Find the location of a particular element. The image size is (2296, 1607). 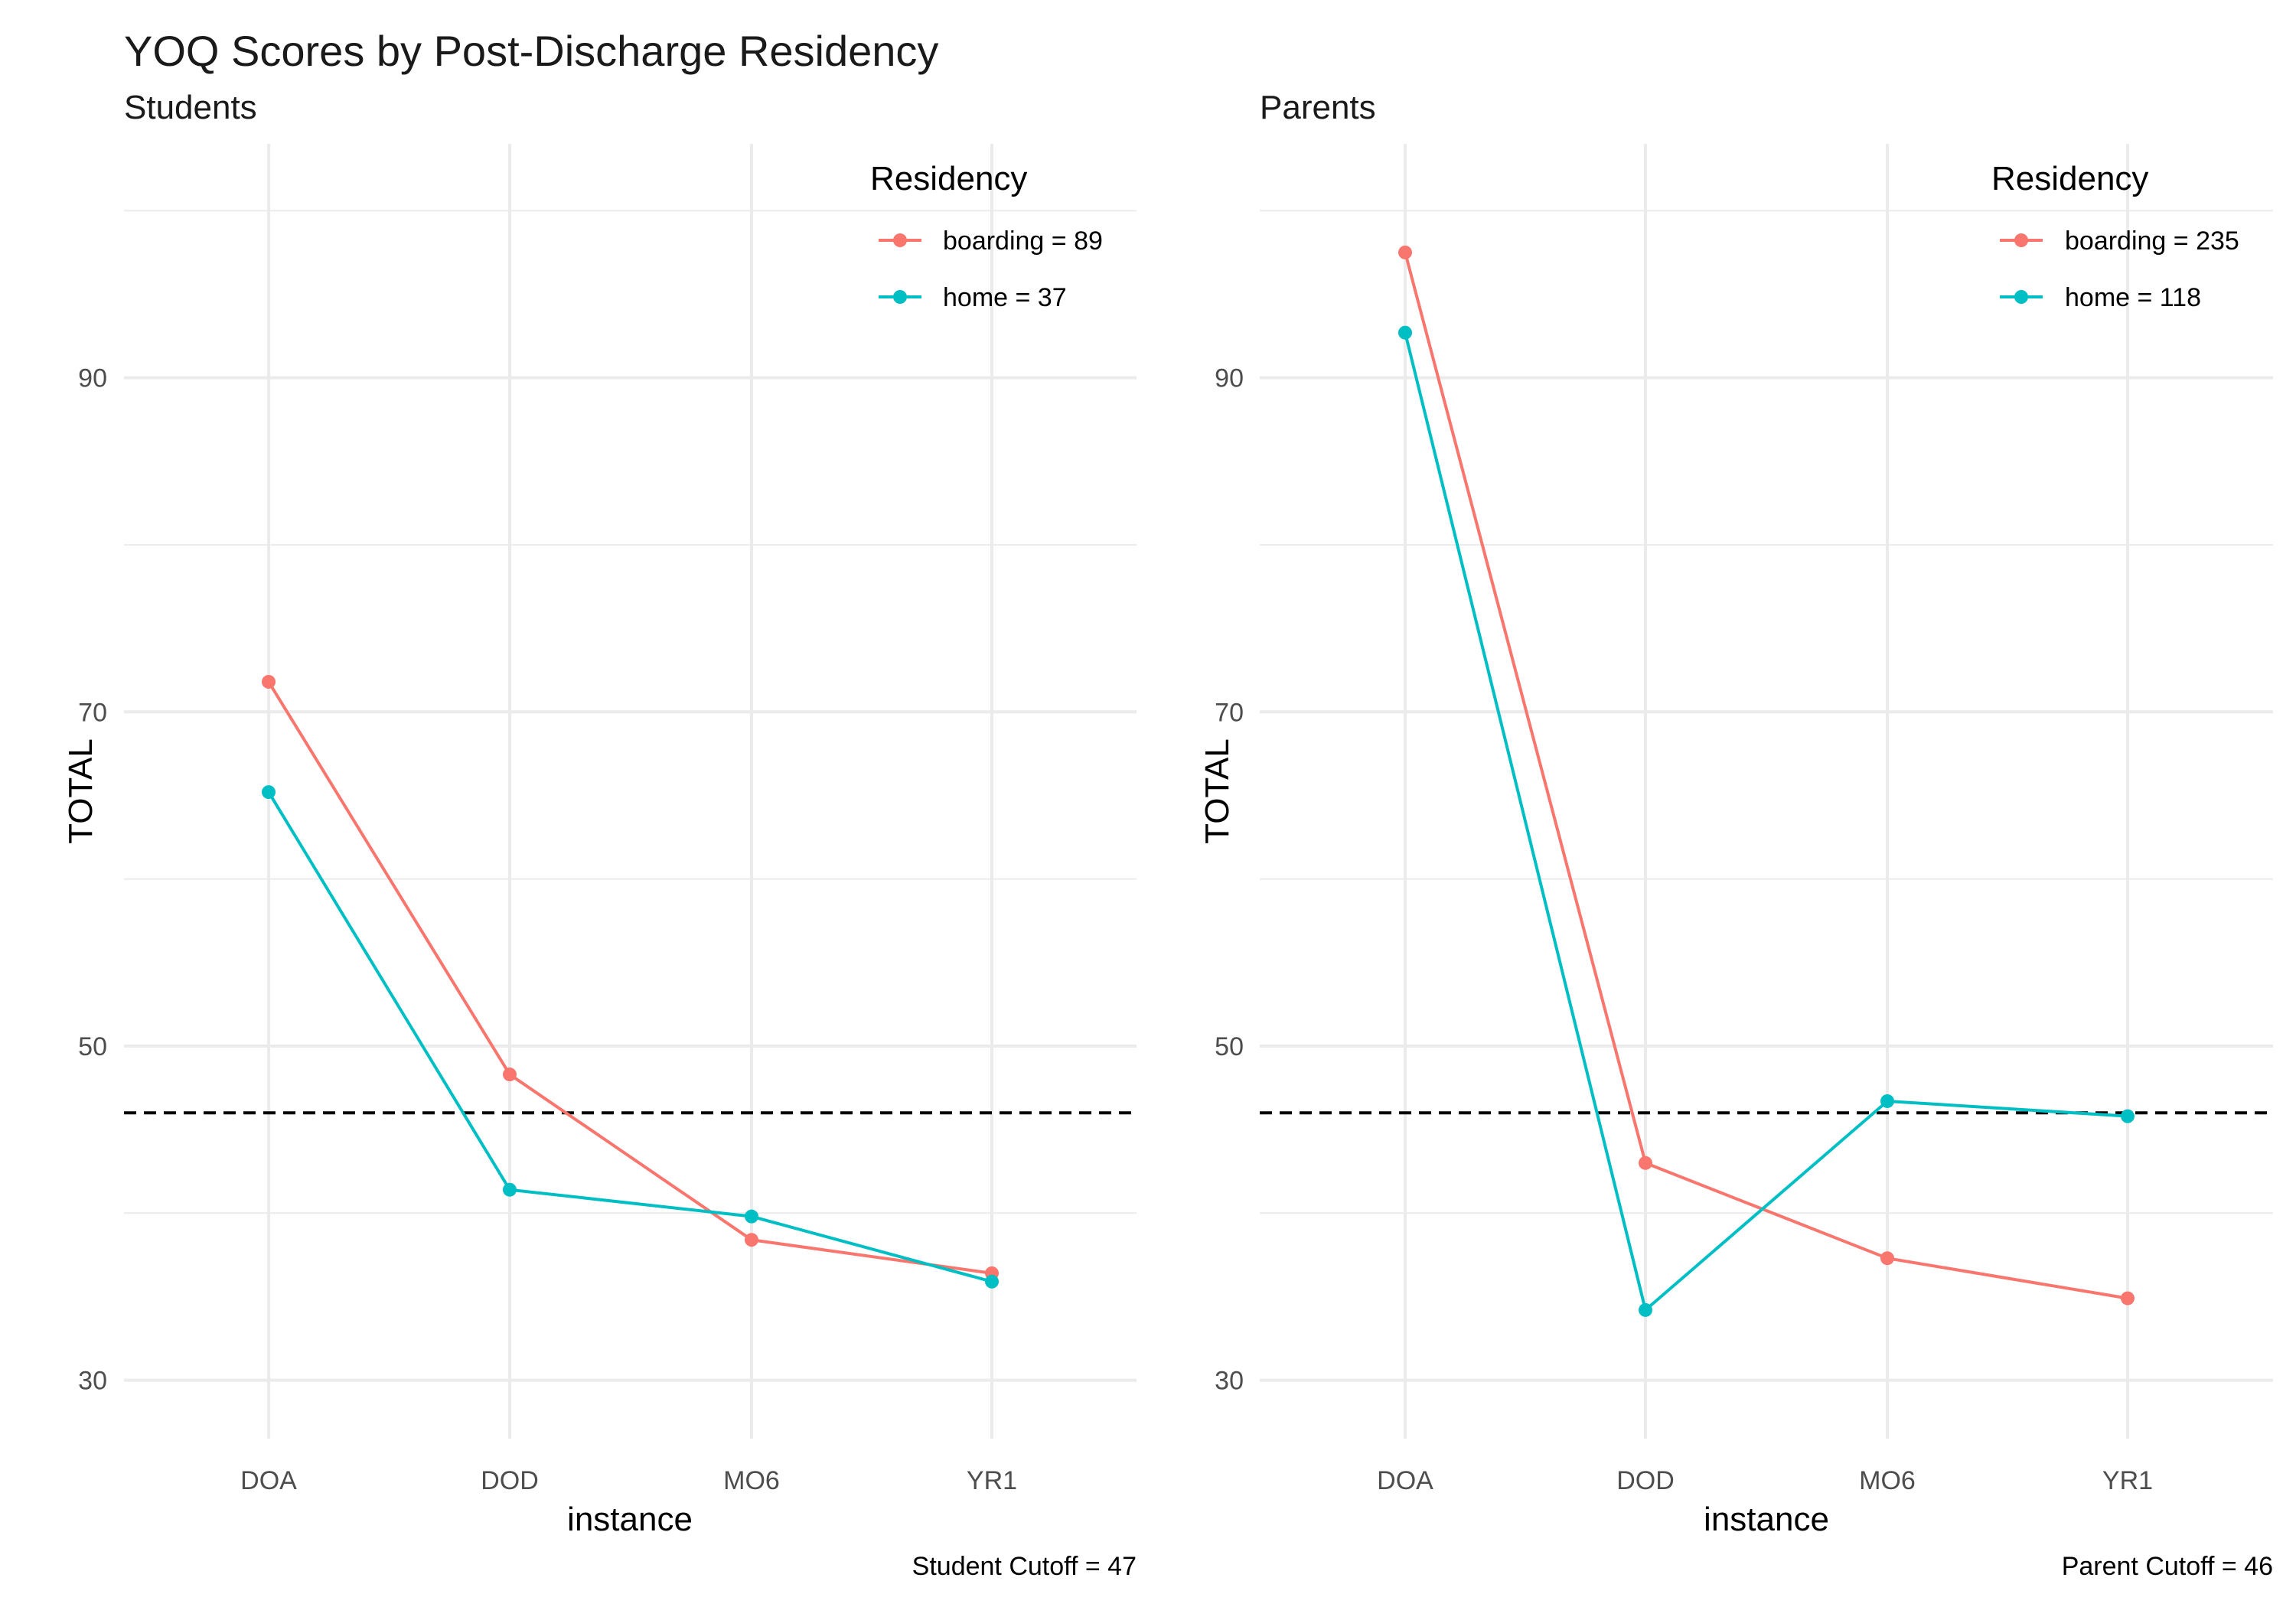

panel-subtitle: Students is located at coordinates (190, 108).